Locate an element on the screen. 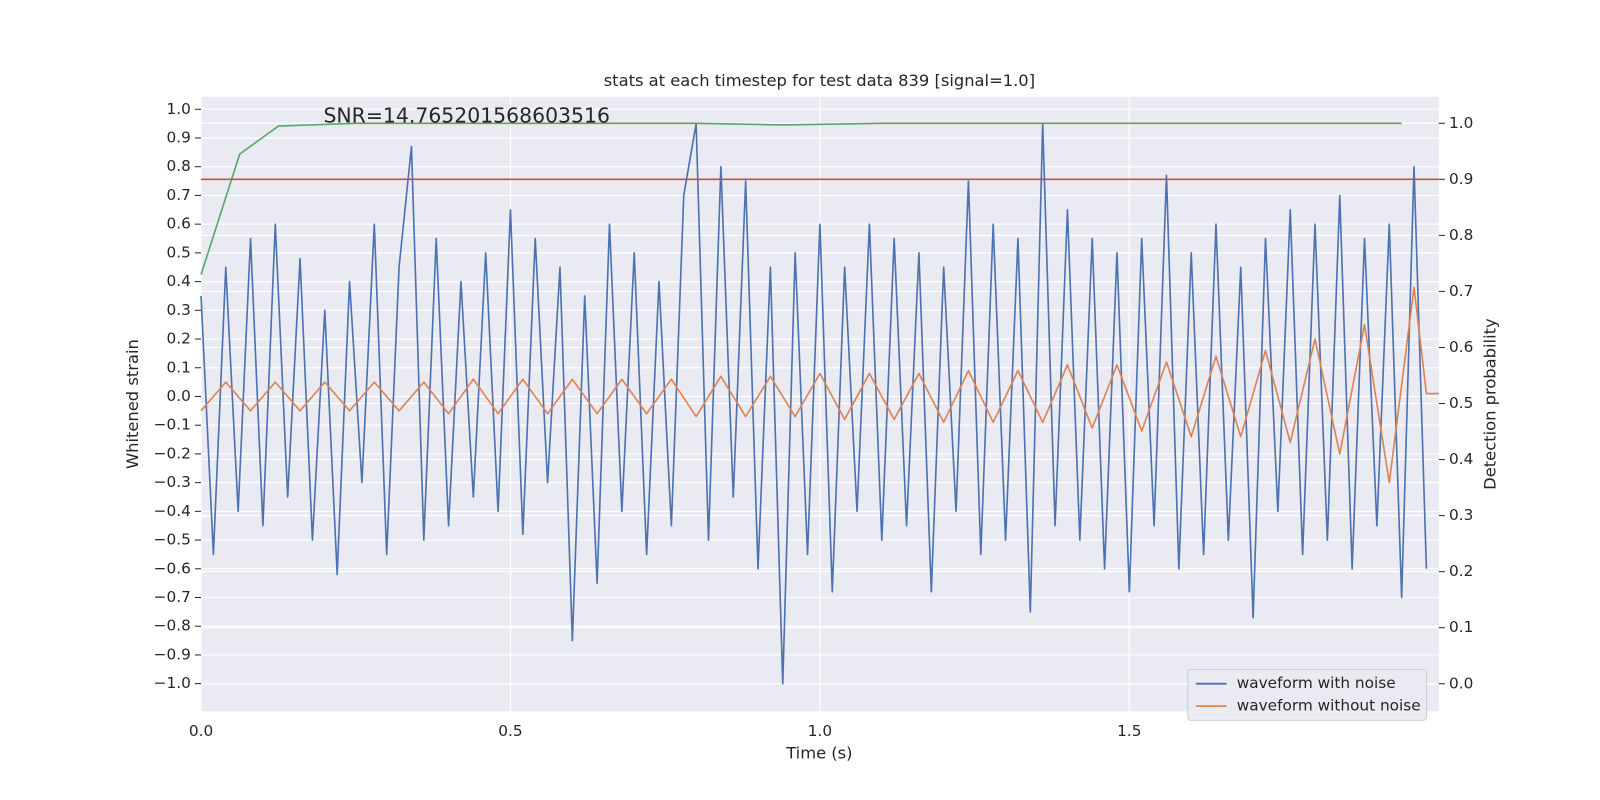 The width and height of the screenshot is (1600, 800). y-tick-label: 0.0 is located at coordinates (178, 396).